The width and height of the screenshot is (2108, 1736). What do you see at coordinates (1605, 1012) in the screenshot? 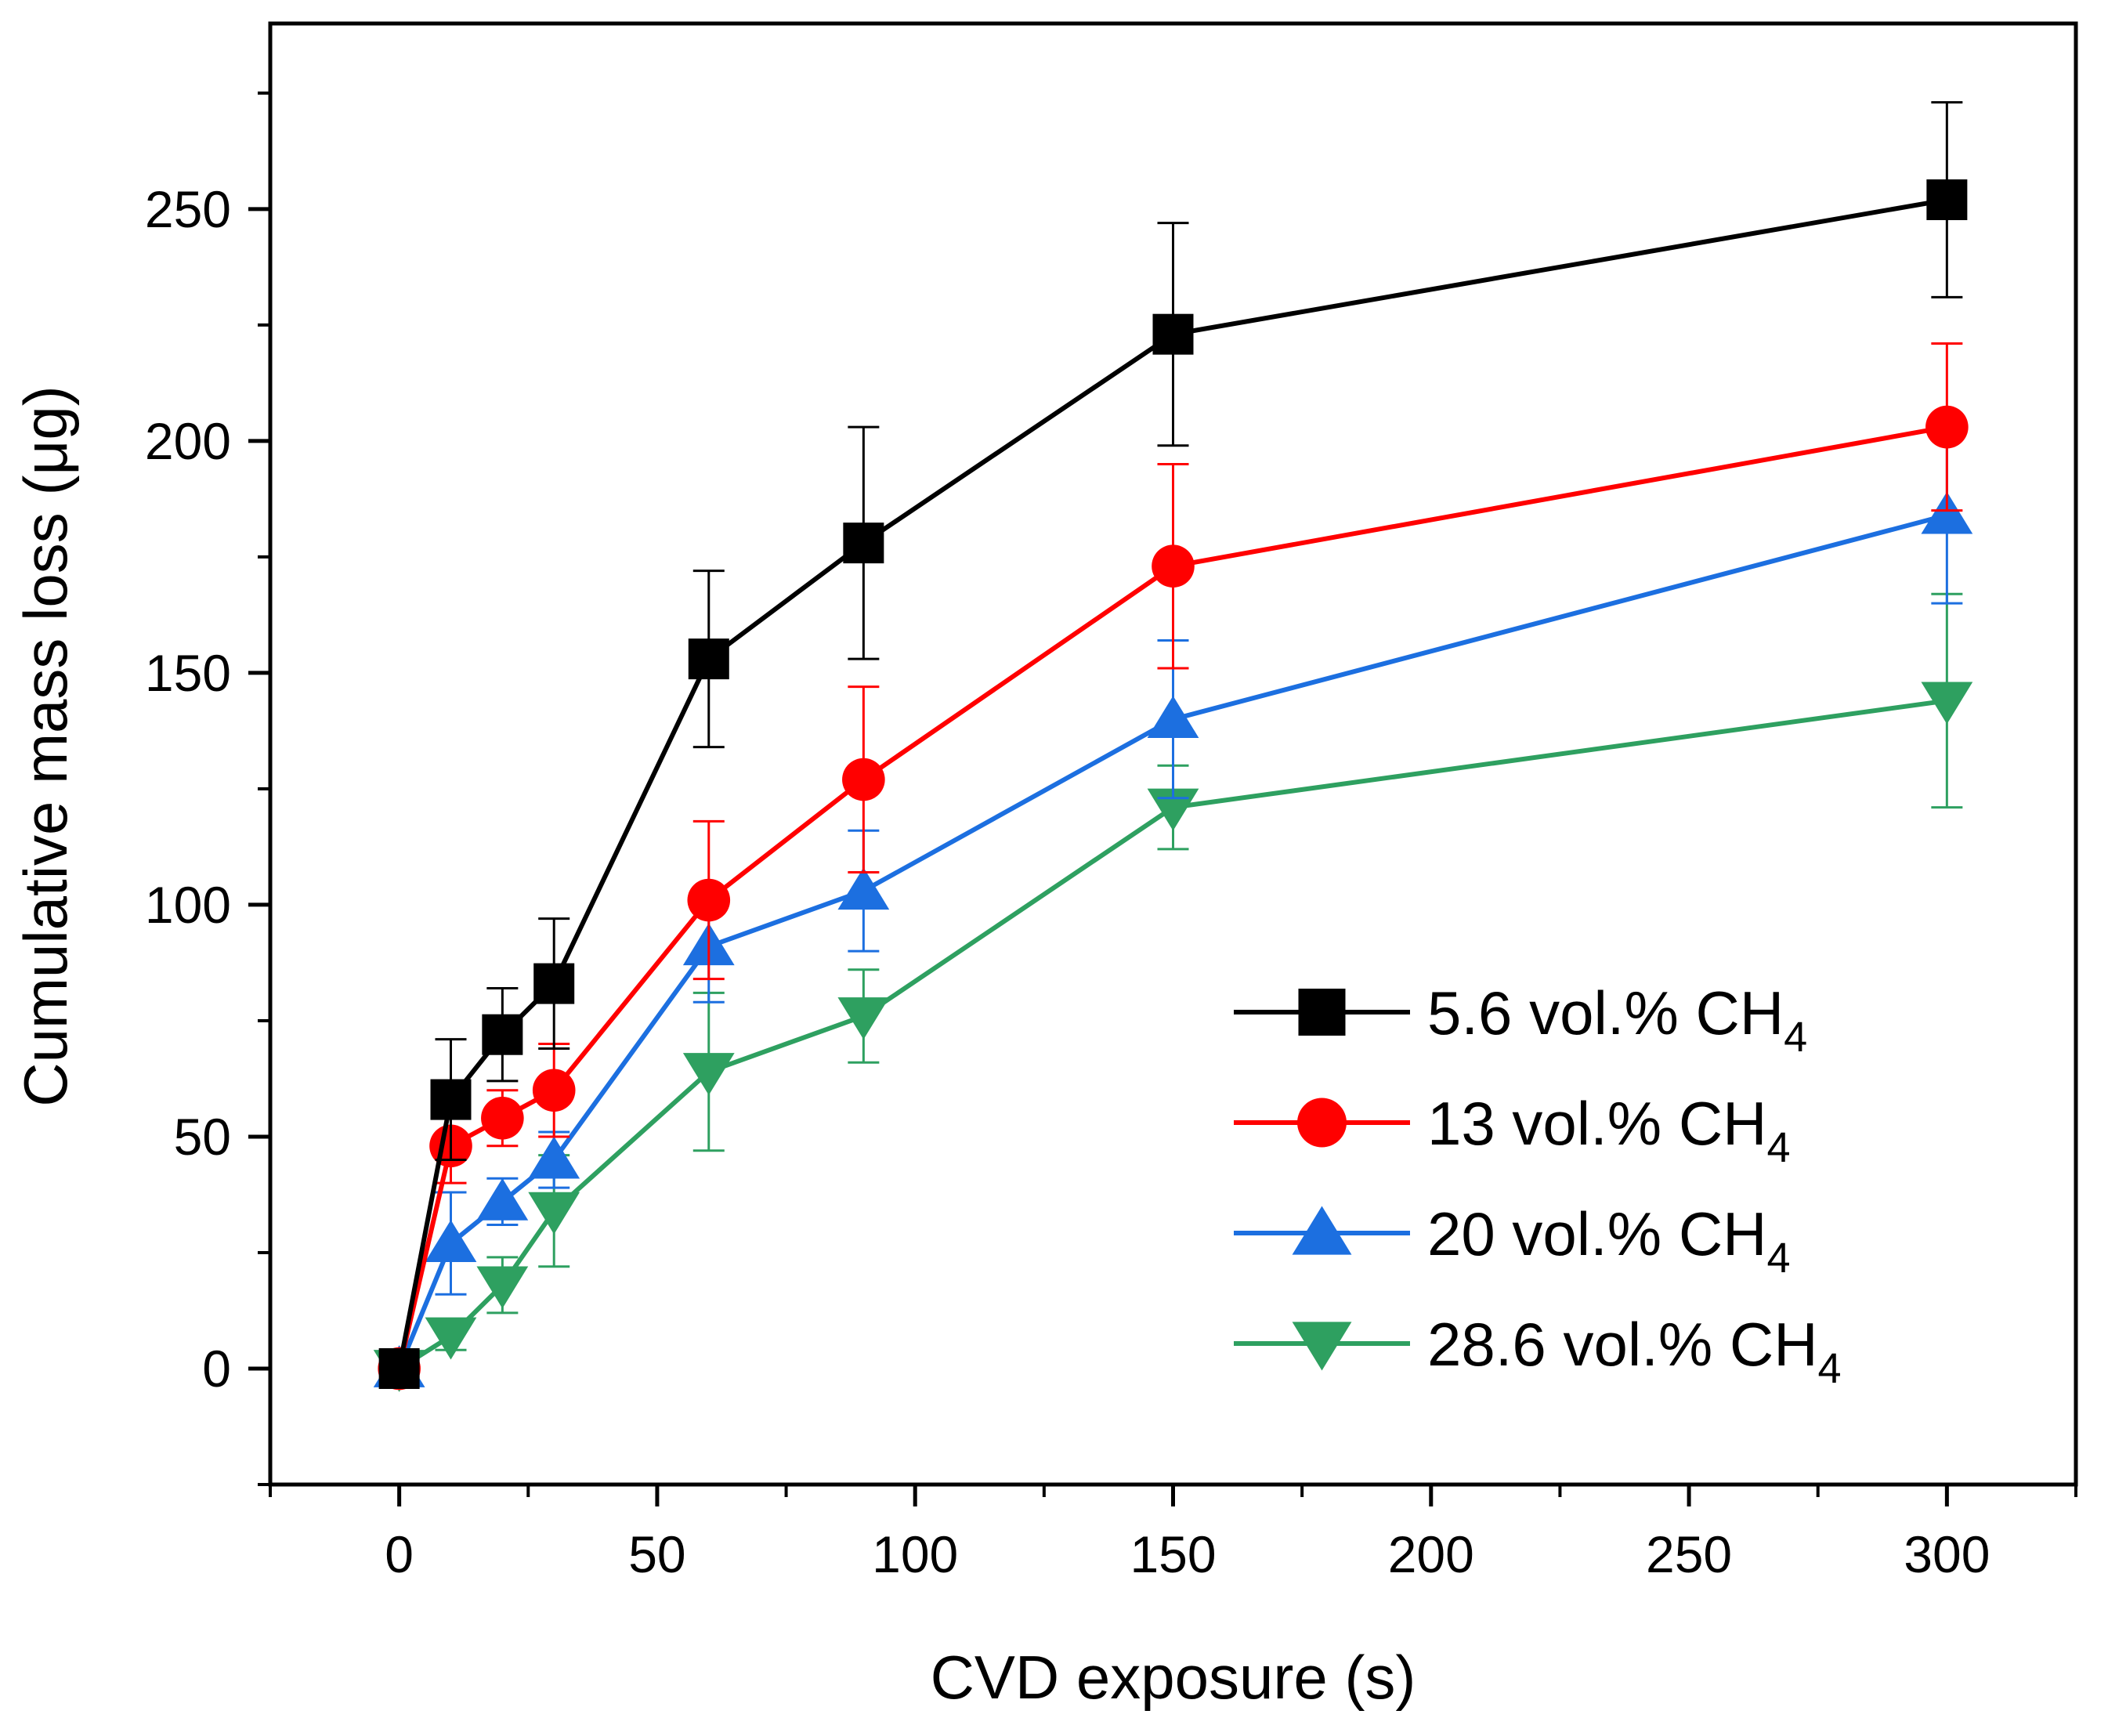
I see `legend-label-main: 5.6 vol.% CH` at bounding box center [1605, 1012].